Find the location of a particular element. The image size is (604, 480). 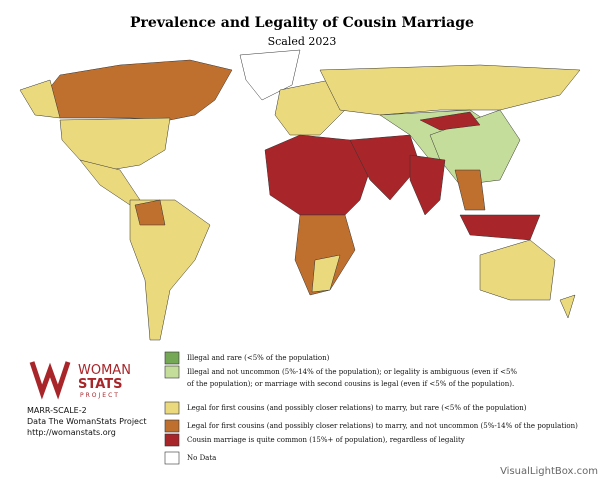

australia is located at coordinates (517, 270).